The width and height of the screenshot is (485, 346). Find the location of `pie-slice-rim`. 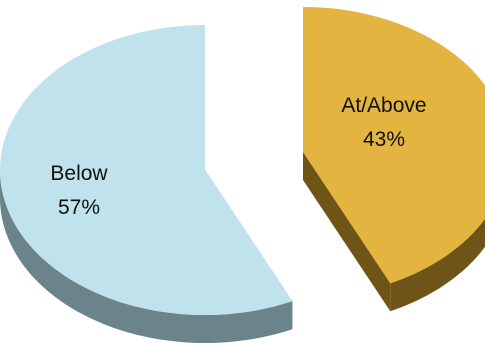

pie-slice-rim is located at coordinates (437, 265).